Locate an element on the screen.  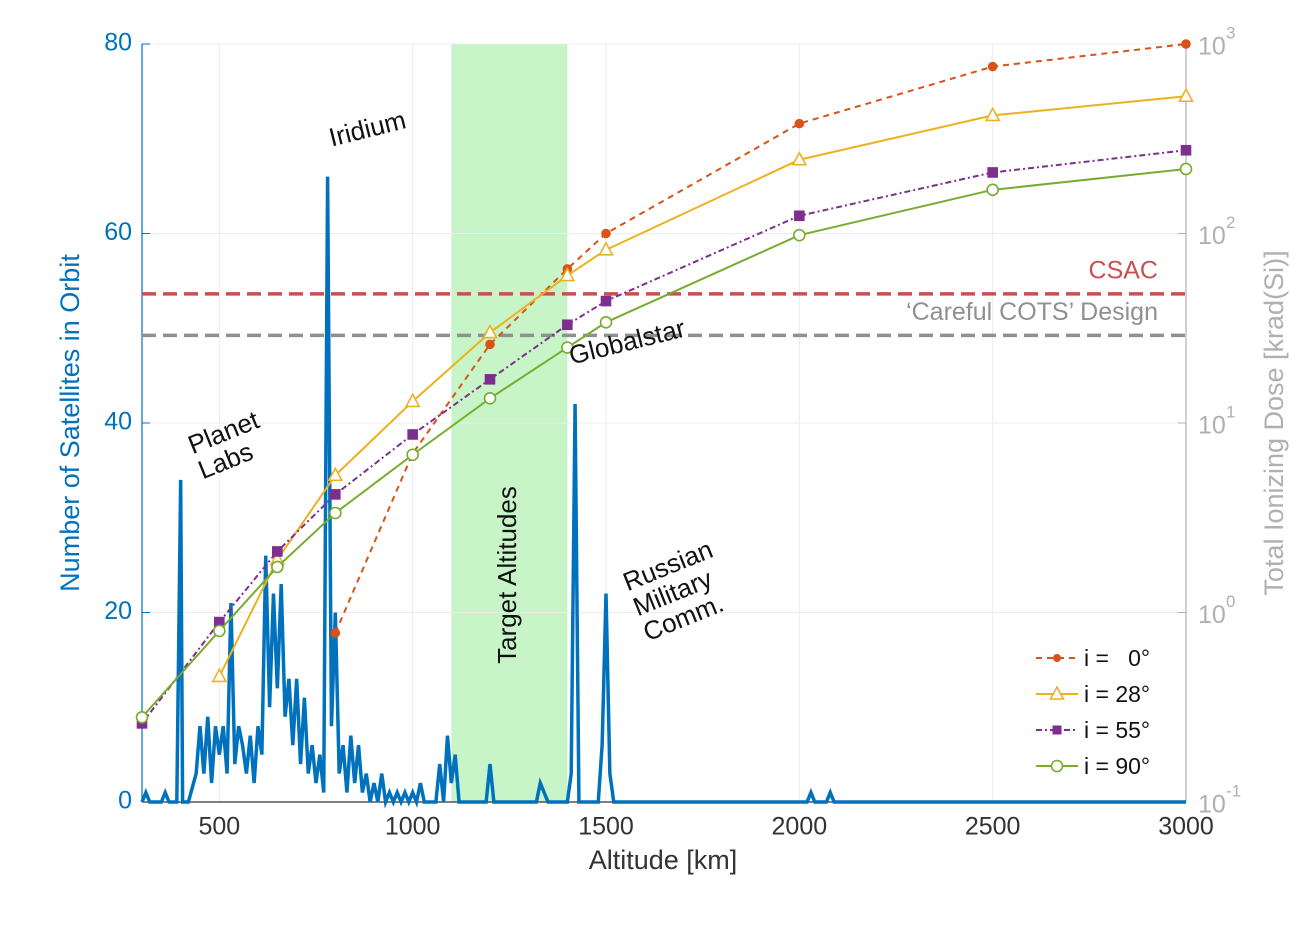
legend-label: i = 0° is located at coordinates (1117, 658).